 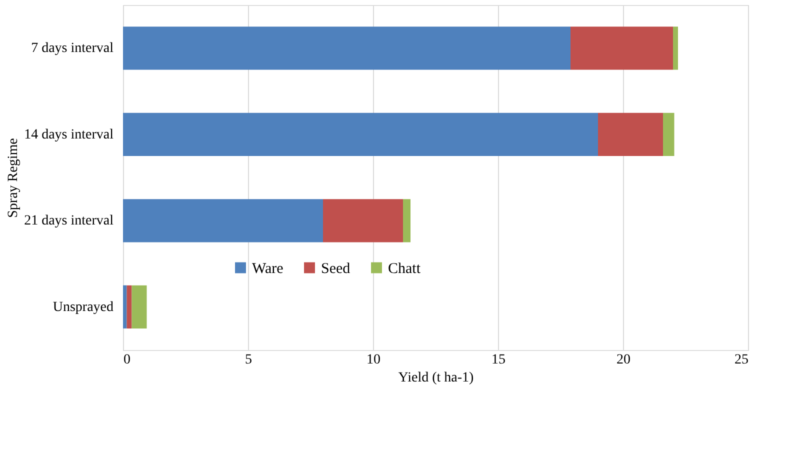 What do you see at coordinates (69, 134) in the screenshot?
I see `y-tick-label: 14 days interval` at bounding box center [69, 134].